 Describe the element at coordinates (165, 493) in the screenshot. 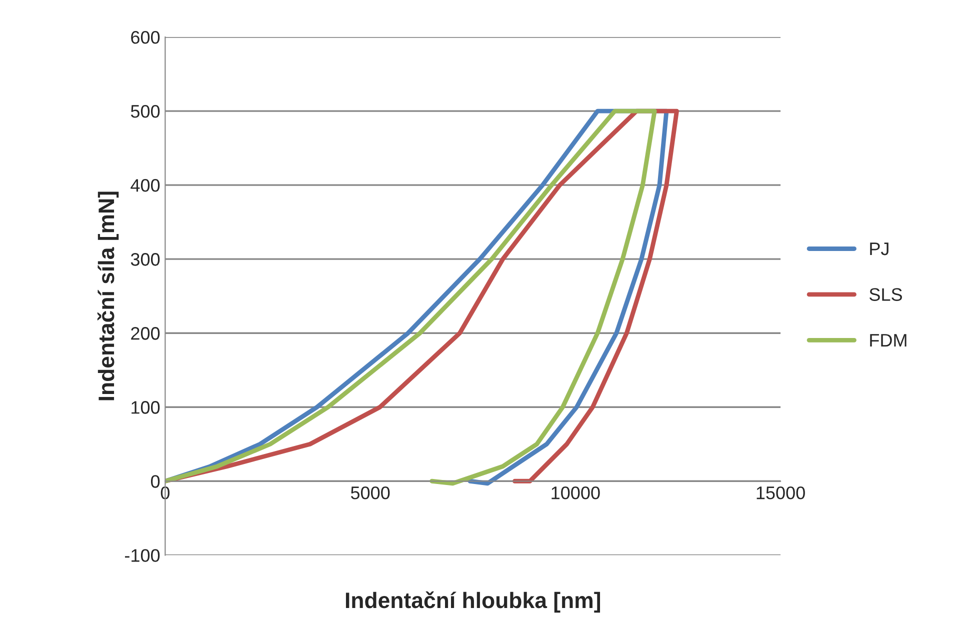

I see `x-tick-label: 0` at that location.